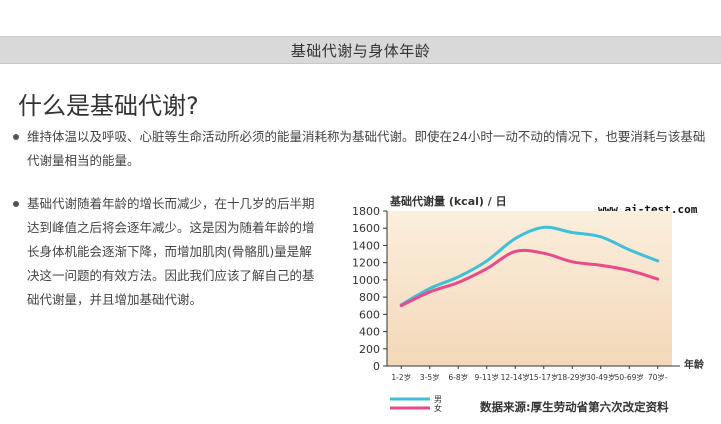 The width and height of the screenshot is (721, 424). Describe the element at coordinates (366, 245) in the screenshot. I see `y-tick-label: 1400` at that location.